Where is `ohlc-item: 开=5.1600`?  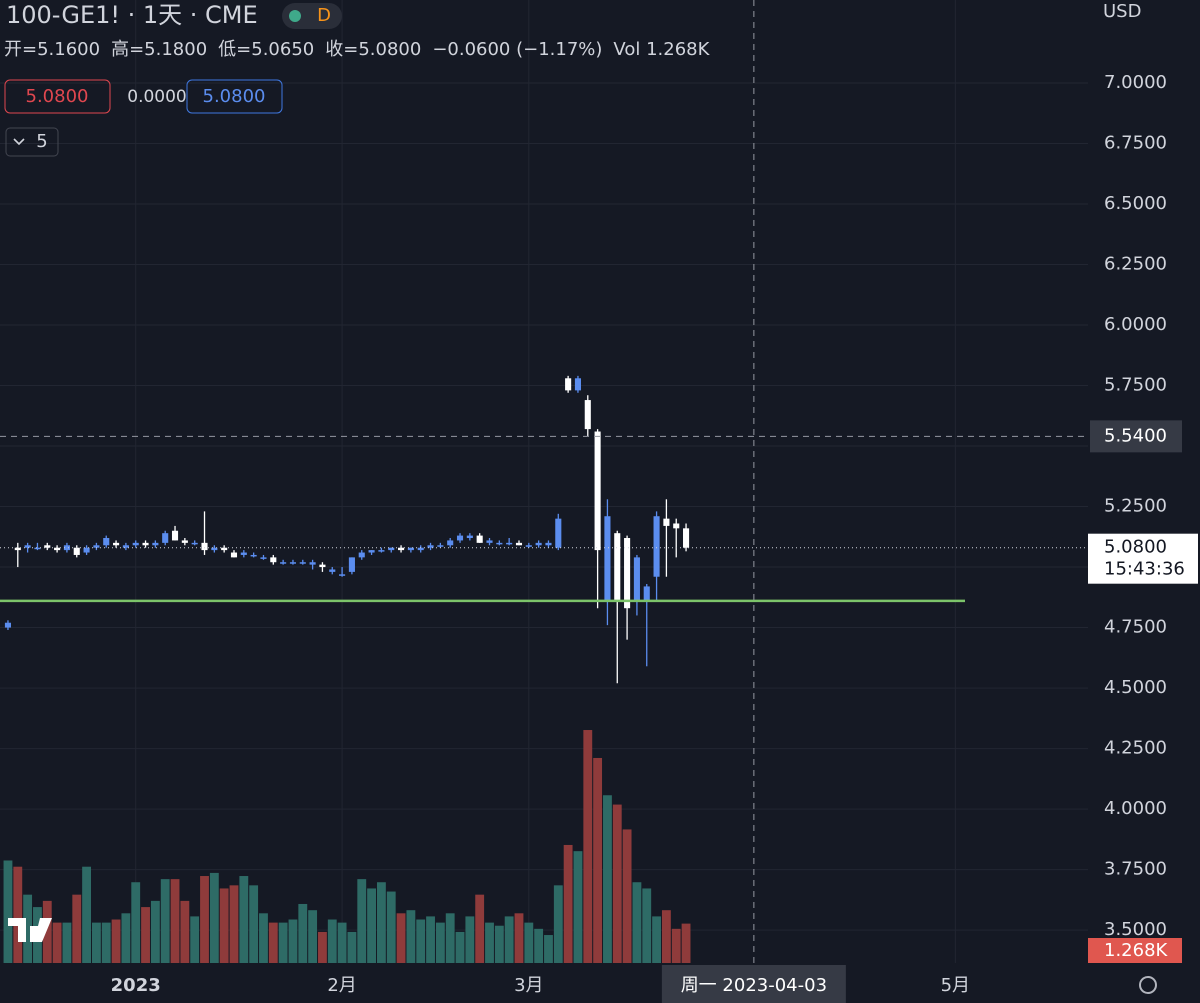
ohlc-item: 开=5.1600 is located at coordinates (52, 49).